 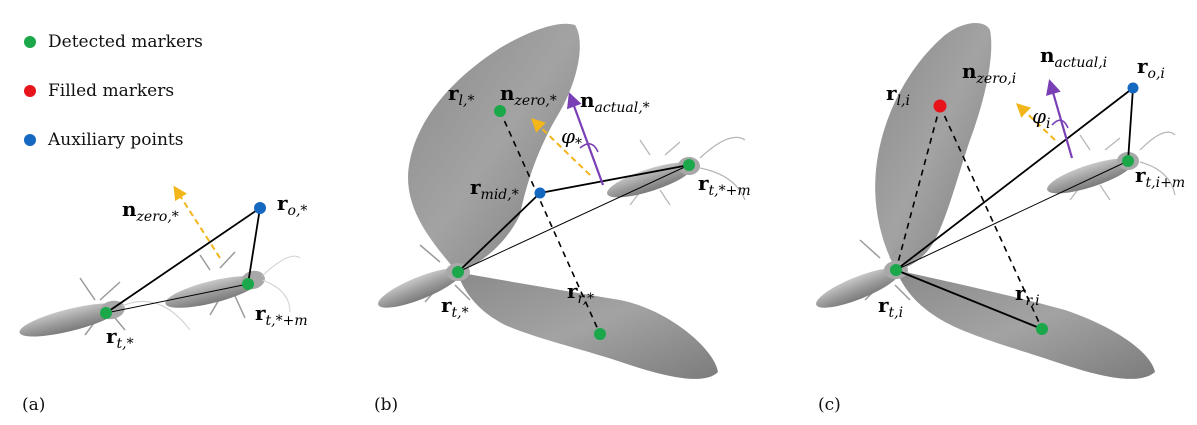 I want to click on filled-marker-rl, so click(x=940, y=106).